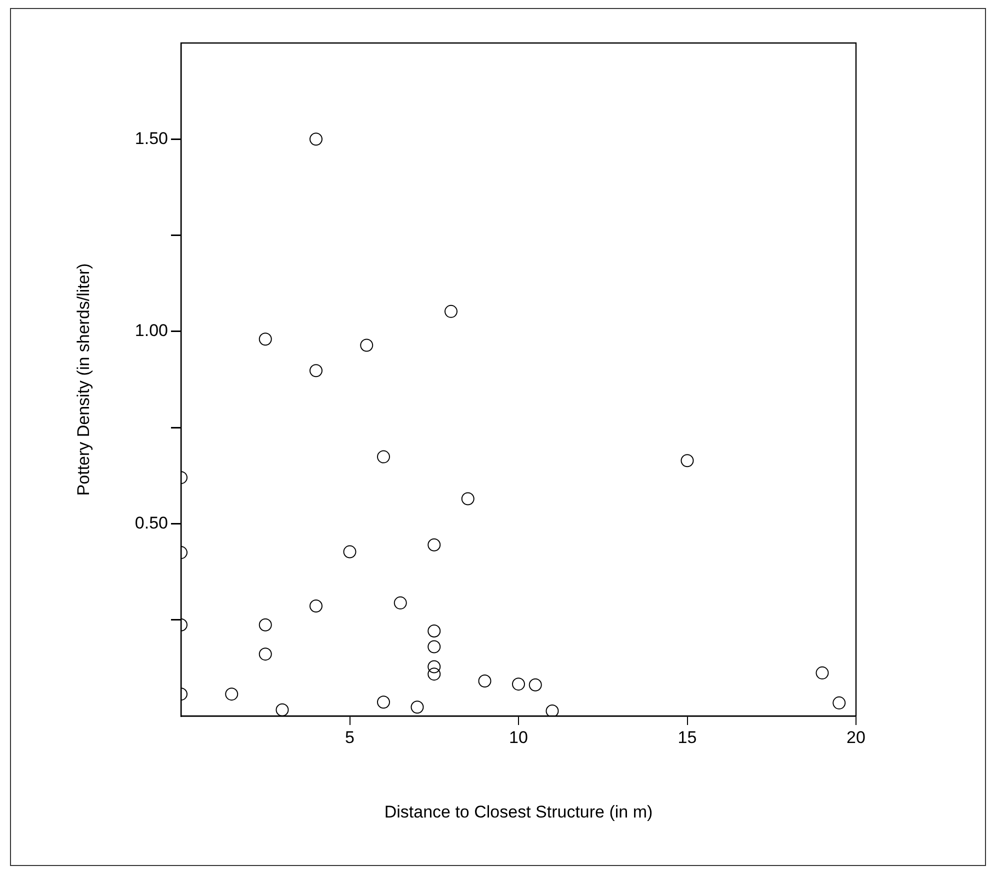 The height and width of the screenshot is (877, 999). What do you see at coordinates (151, 522) in the screenshot?
I see `y-tick-label: 0.50` at bounding box center [151, 522].